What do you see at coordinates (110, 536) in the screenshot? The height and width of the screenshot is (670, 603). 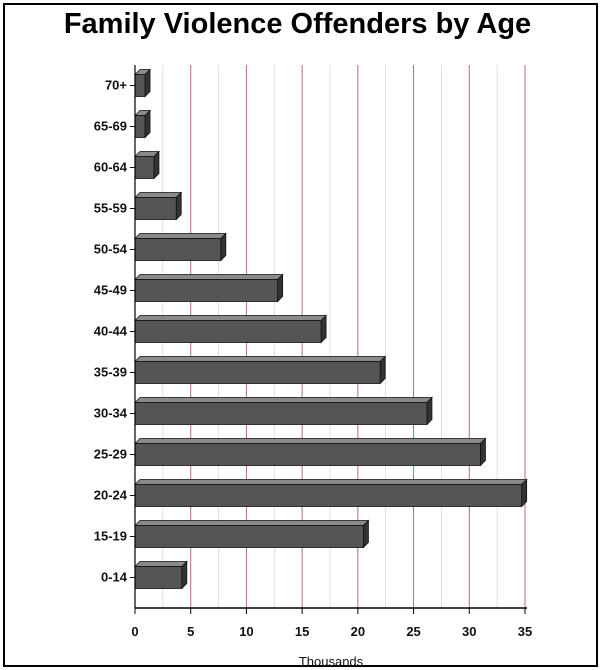 I see `y-tick-label: 15-19` at bounding box center [110, 536].